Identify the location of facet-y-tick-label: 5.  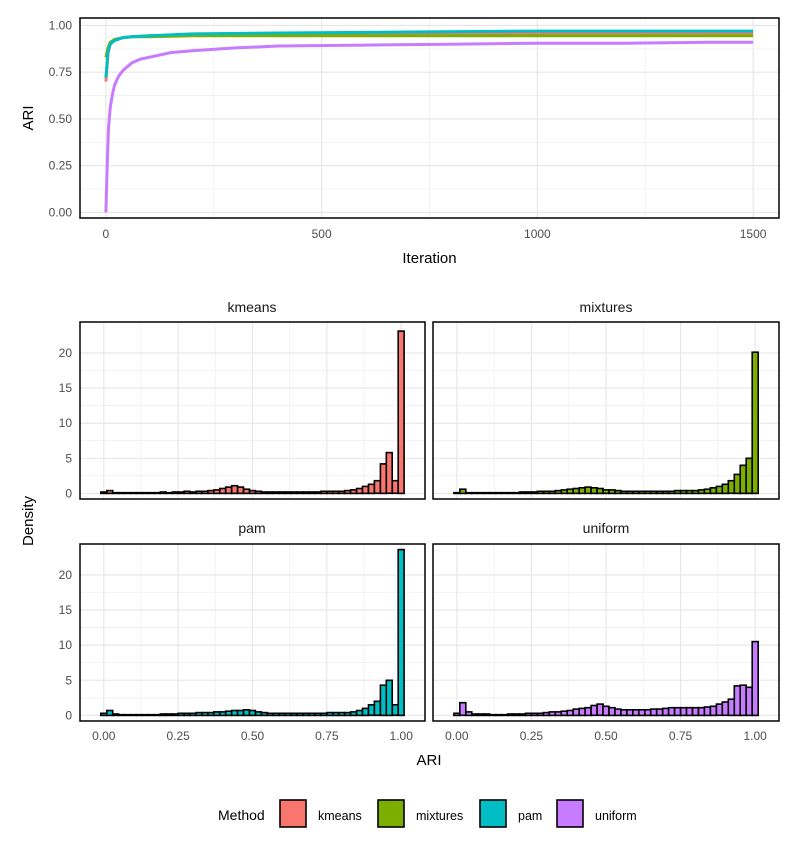
(68, 458).